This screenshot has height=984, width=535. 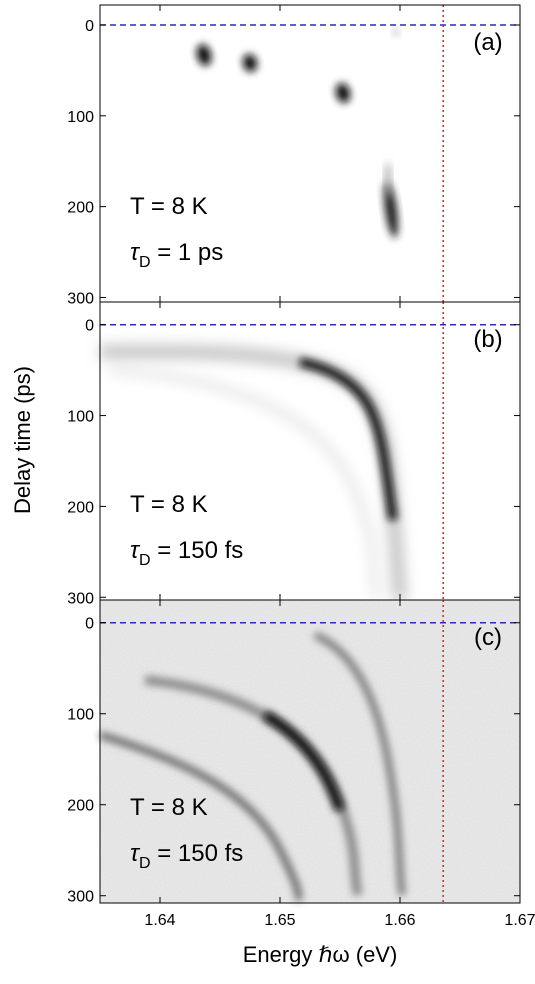 I want to click on y-axis-title: Delay time (ps), so click(x=22, y=440).